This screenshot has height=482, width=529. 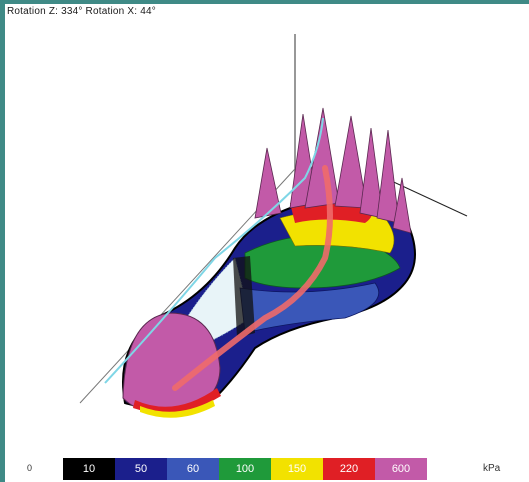 I want to click on legend-bin-4: 150, so click(x=297, y=469).